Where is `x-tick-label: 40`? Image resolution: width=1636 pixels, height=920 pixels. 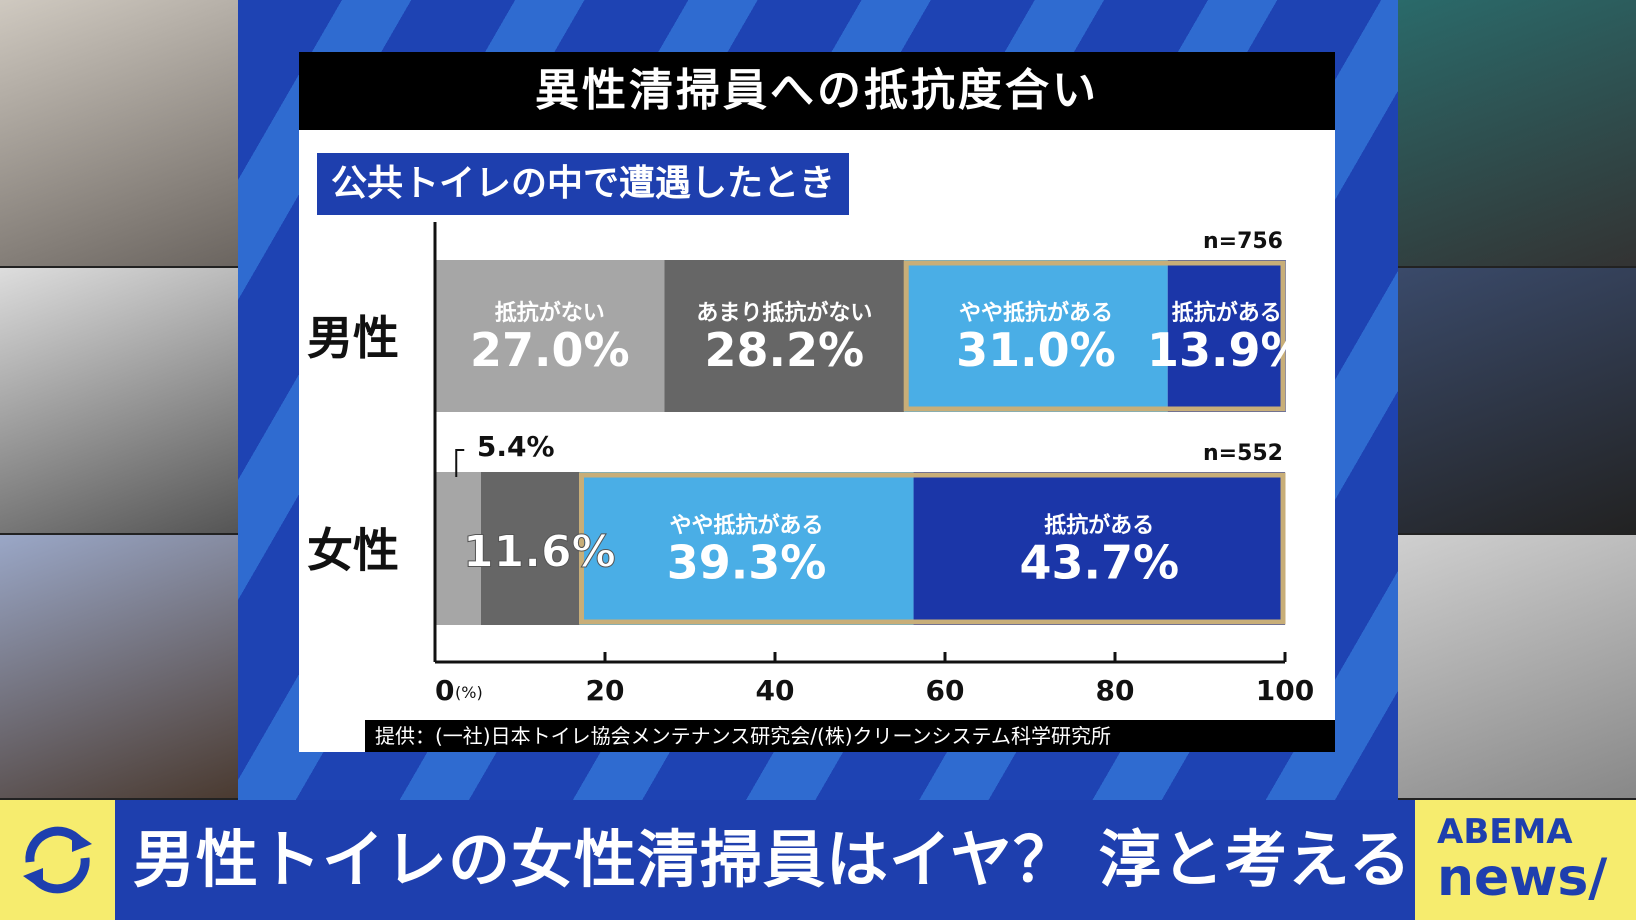 x-tick-label: 40 is located at coordinates (775, 690).